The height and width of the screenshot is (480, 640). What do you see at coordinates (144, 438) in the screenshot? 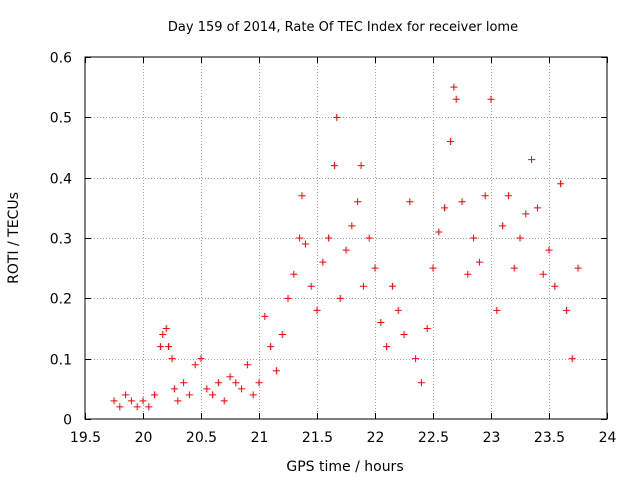
I see `x-tick-label: 20` at bounding box center [144, 438].